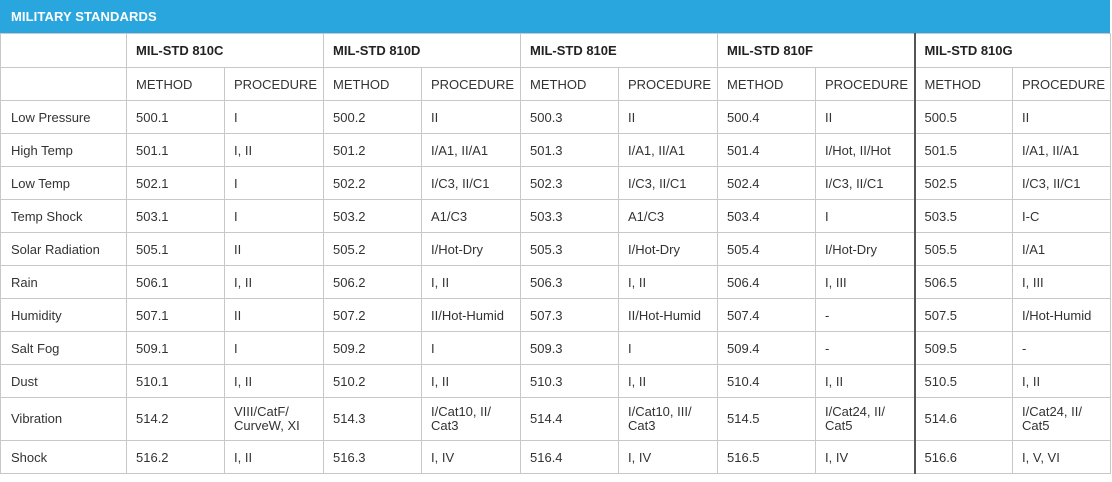 This screenshot has width=1112, height=482. Describe the element at coordinates (668, 150) in the screenshot. I see `procedure-cell: I/A1, II/A1` at that location.